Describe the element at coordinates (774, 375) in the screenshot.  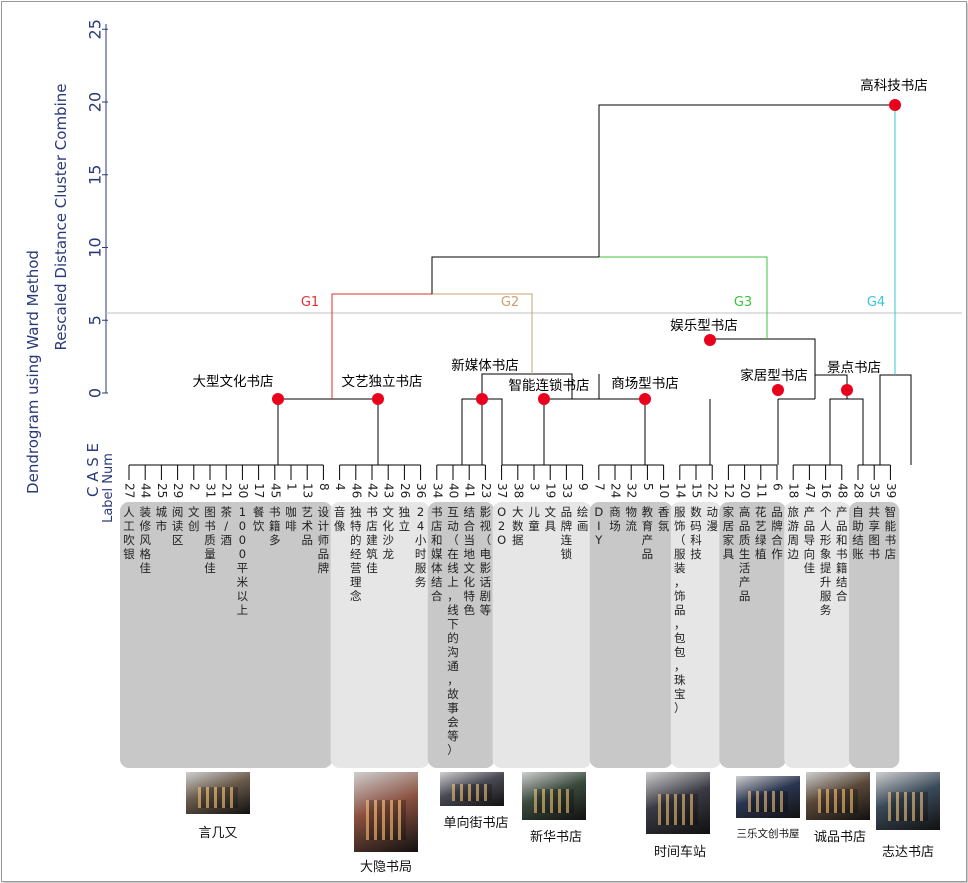
I see `cluster-name: 家居型书店` at that location.